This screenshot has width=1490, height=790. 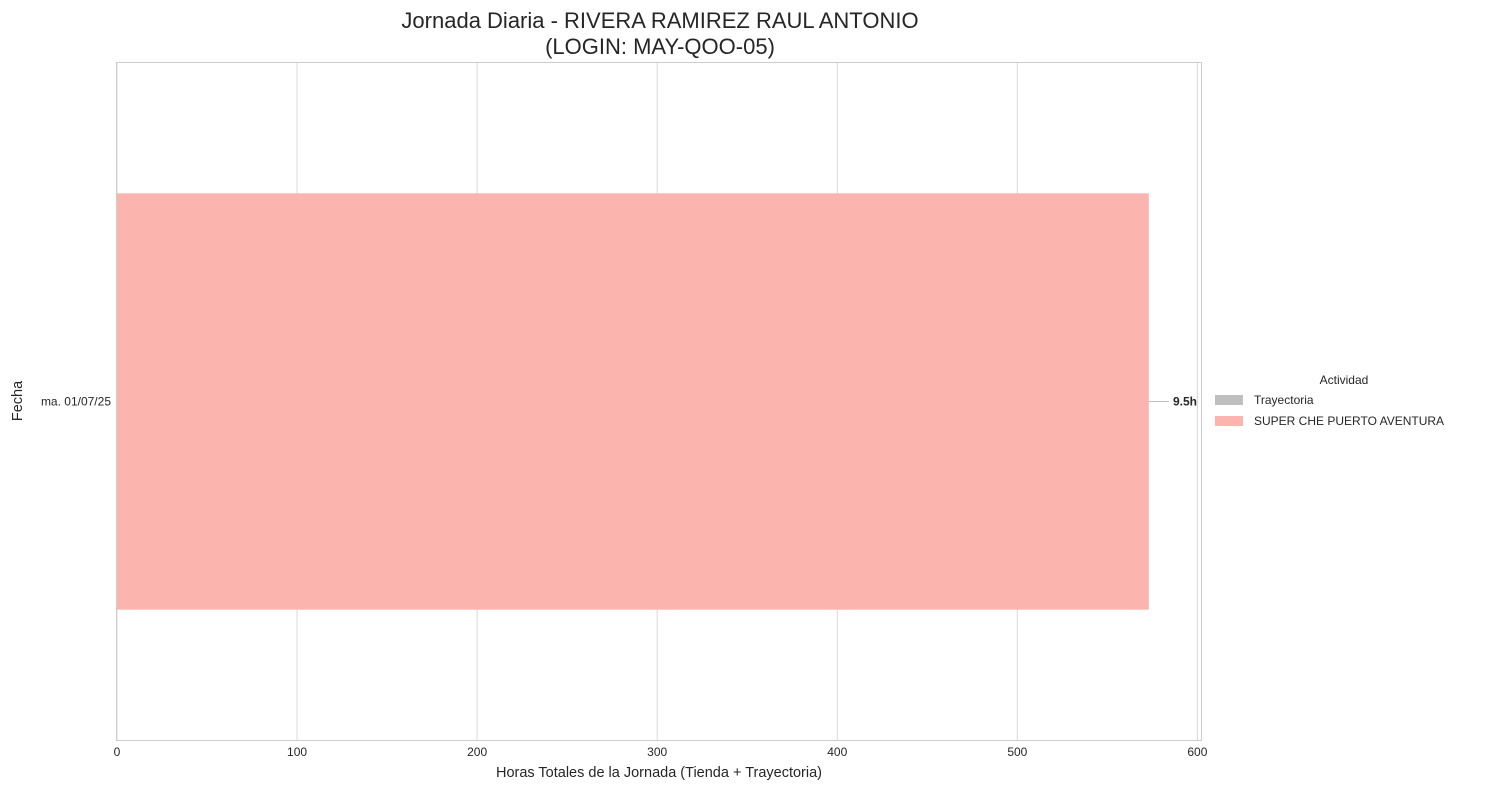 What do you see at coordinates (477, 752) in the screenshot?
I see `x-tick-label: 200` at bounding box center [477, 752].